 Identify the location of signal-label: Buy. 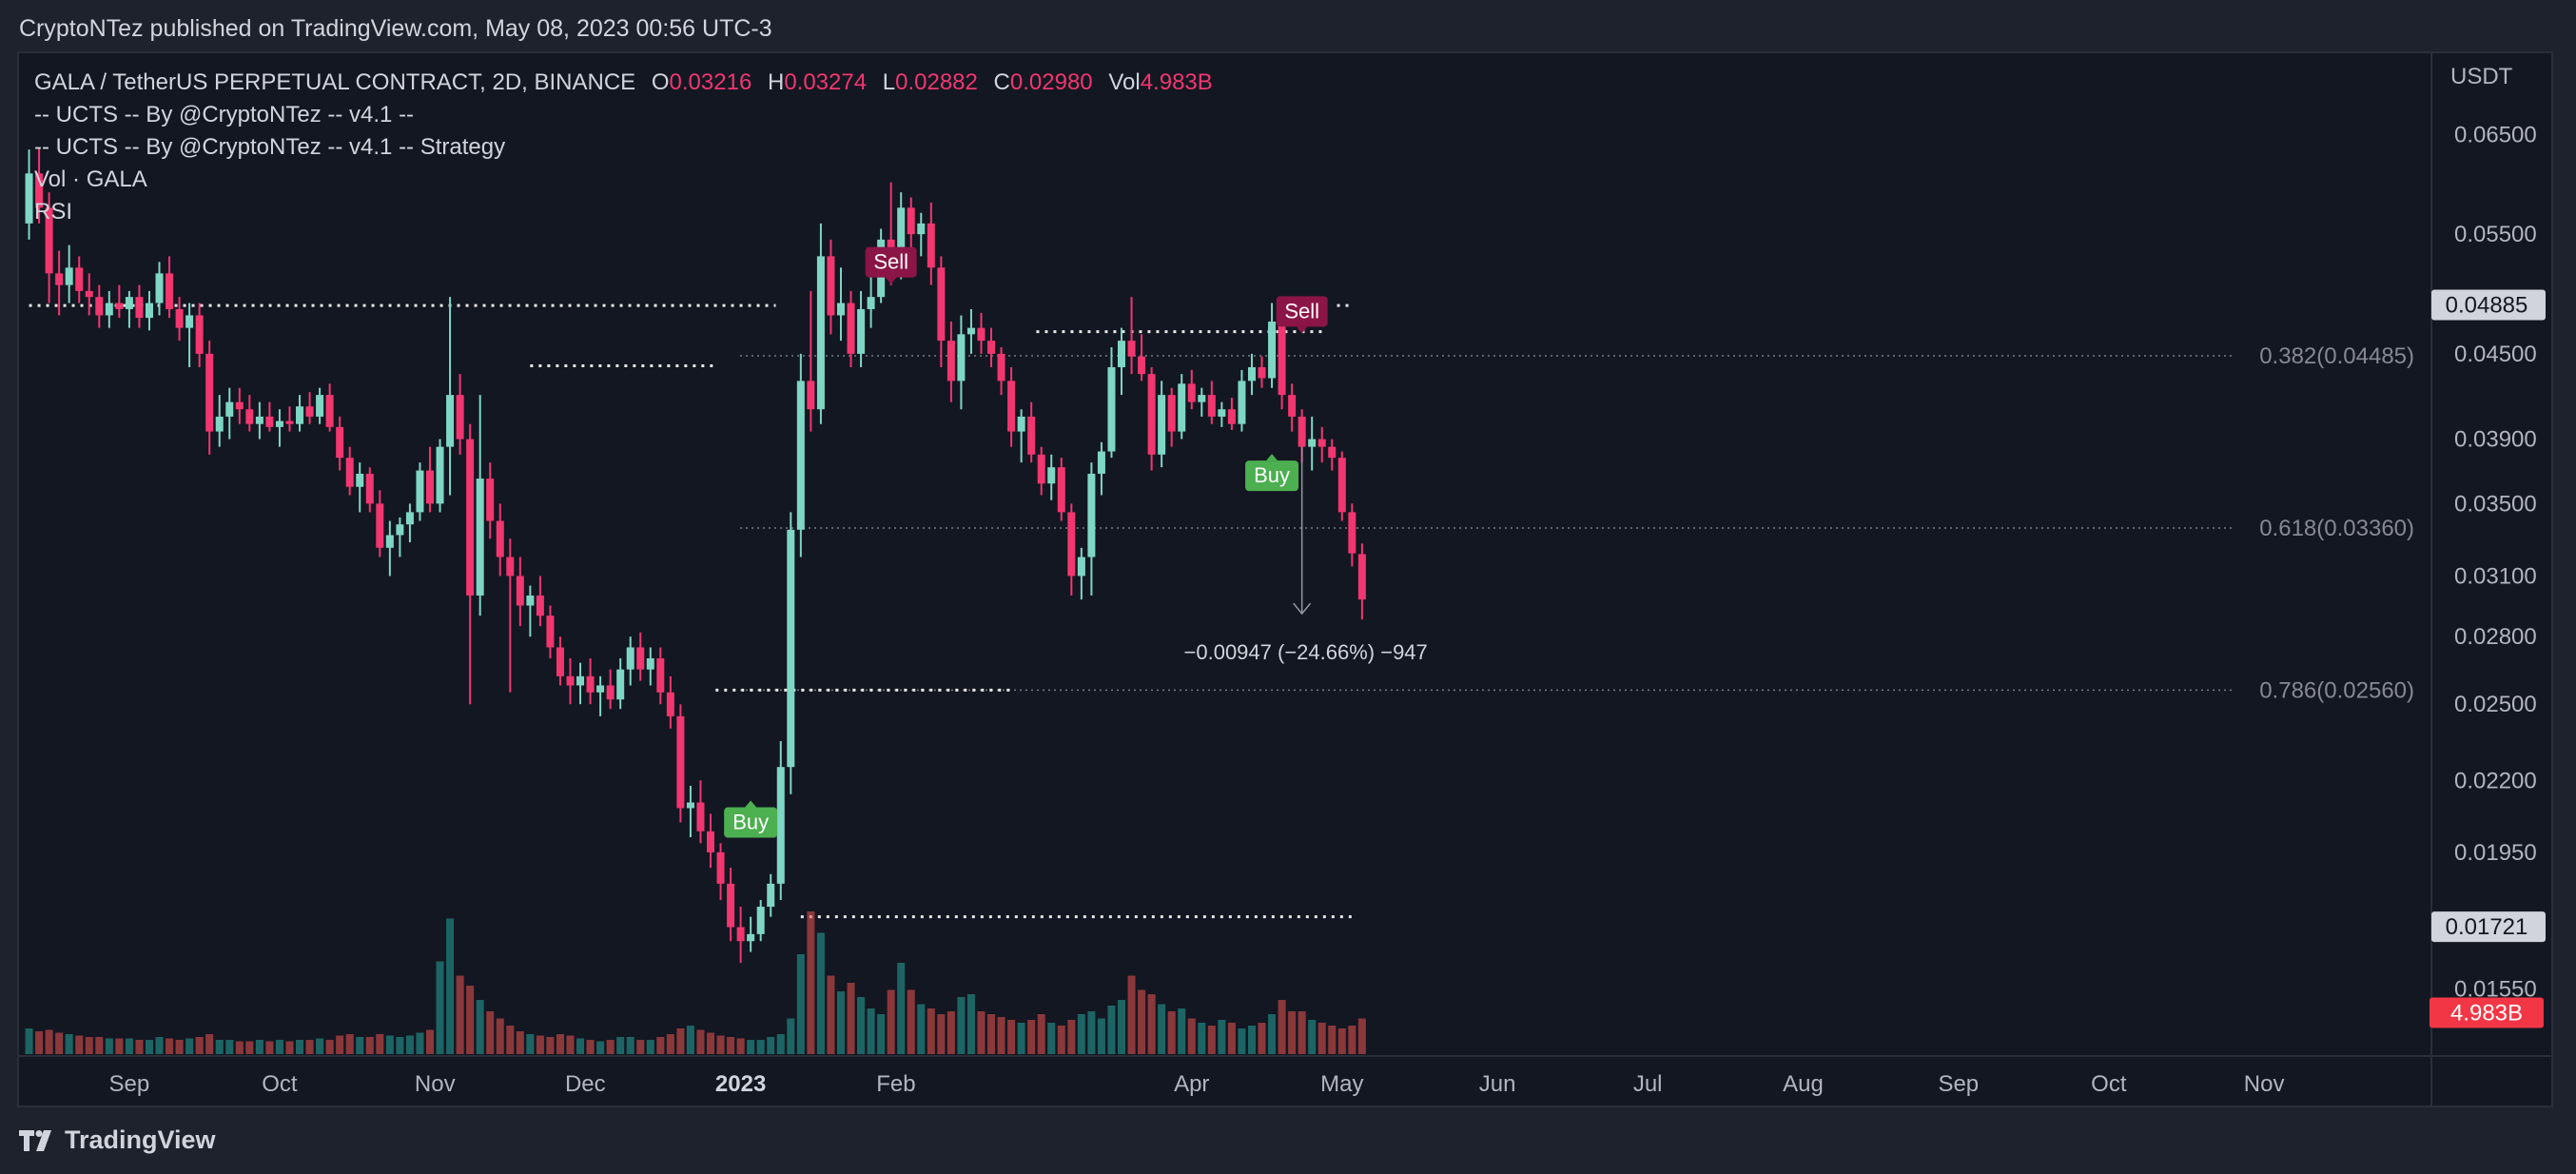
(1272, 475).